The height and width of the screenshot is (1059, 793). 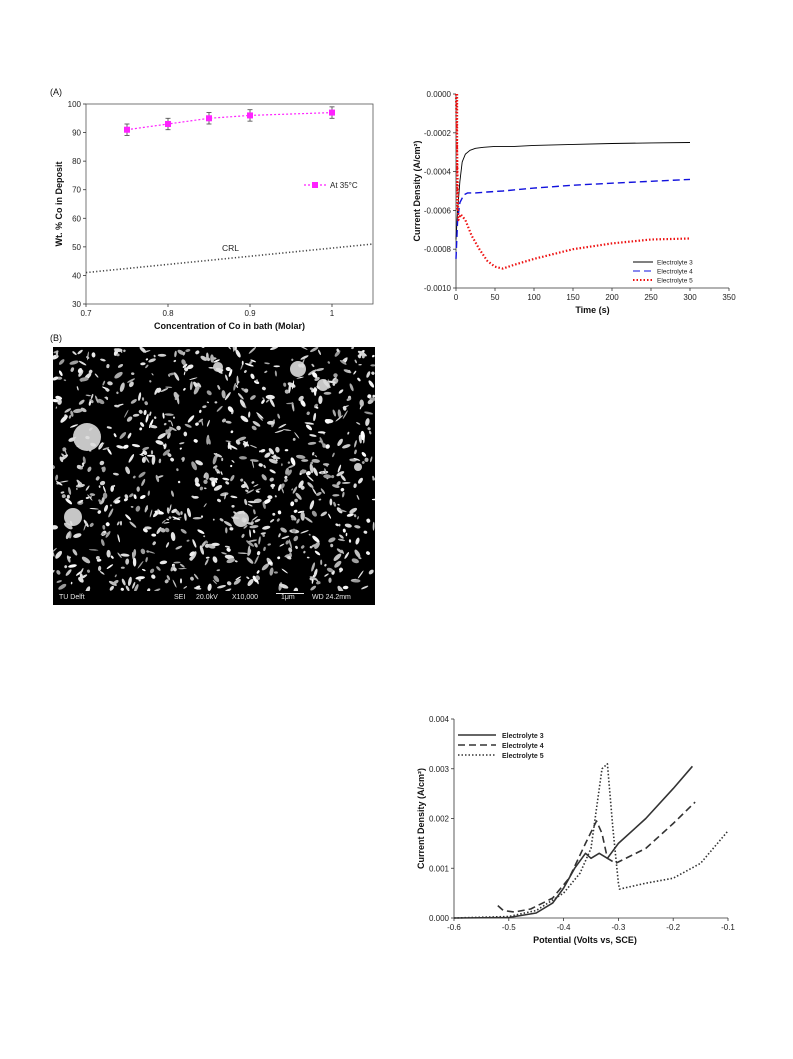 I want to click on x-axis-label: Concentration of Co in bath (Molar), so click(x=229, y=326).